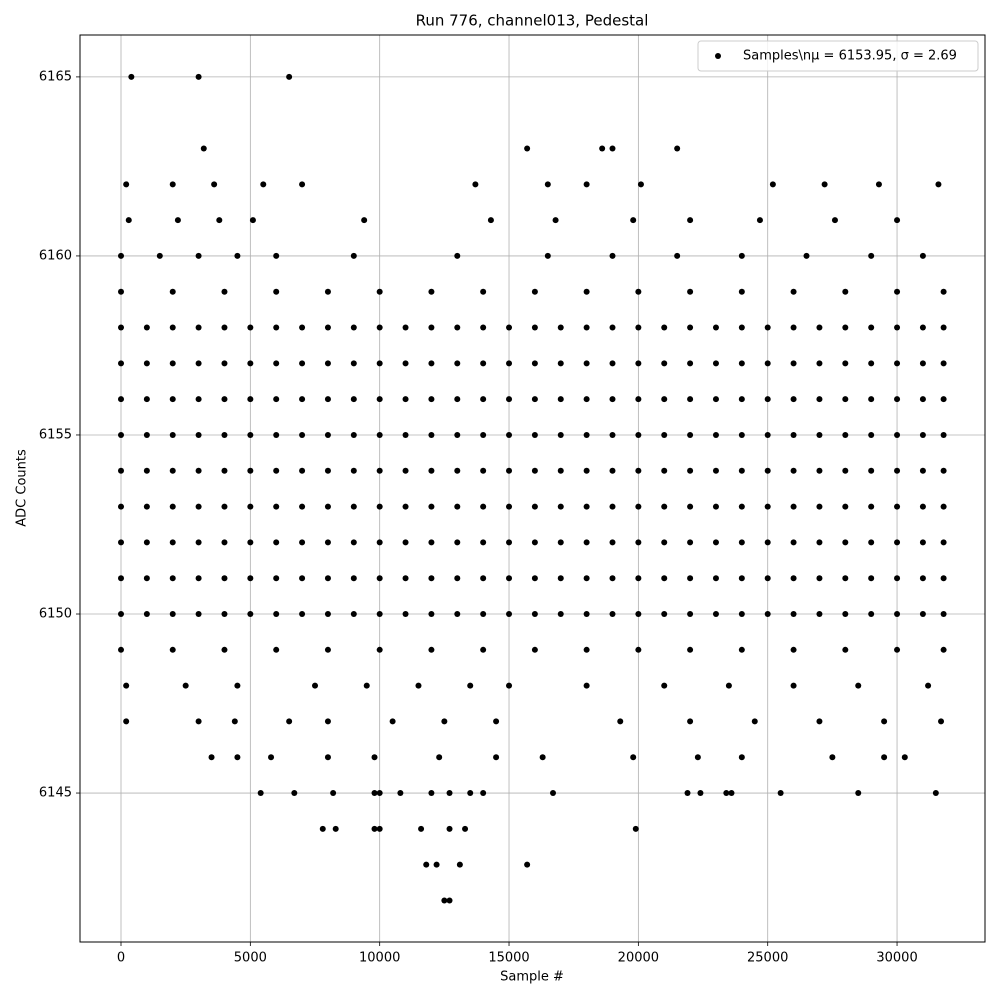 Image resolution: width=1000 pixels, height=1000 pixels. Describe the element at coordinates (55, 614) in the screenshot. I see `y-tick-label: 6150` at that location.